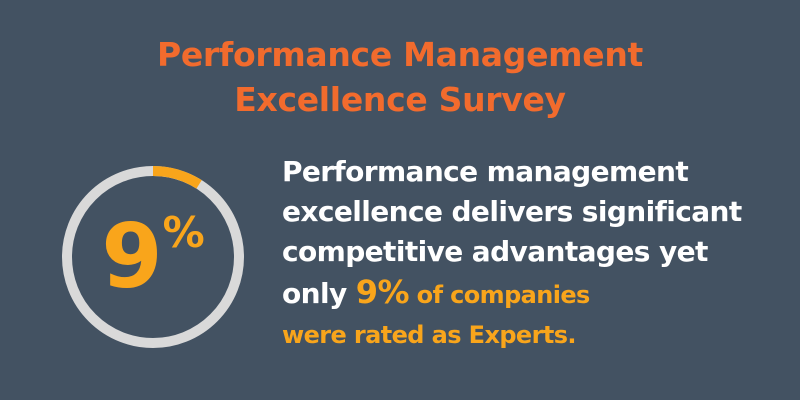  What do you see at coordinates (512, 211) in the screenshot?
I see `body-line-2: excellence delivers significant` at bounding box center [512, 211].